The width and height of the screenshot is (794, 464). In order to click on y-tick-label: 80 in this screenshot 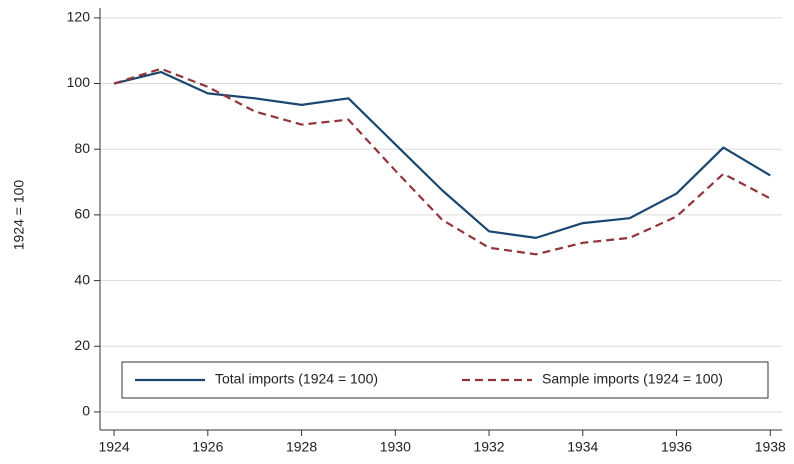, I will do `click(82, 148)`.